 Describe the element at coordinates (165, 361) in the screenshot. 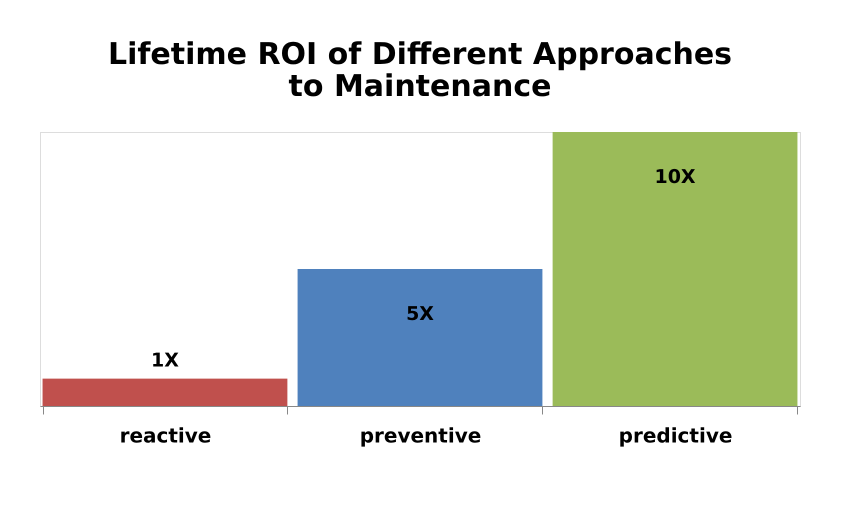

I see `data-label: 1X` at that location.